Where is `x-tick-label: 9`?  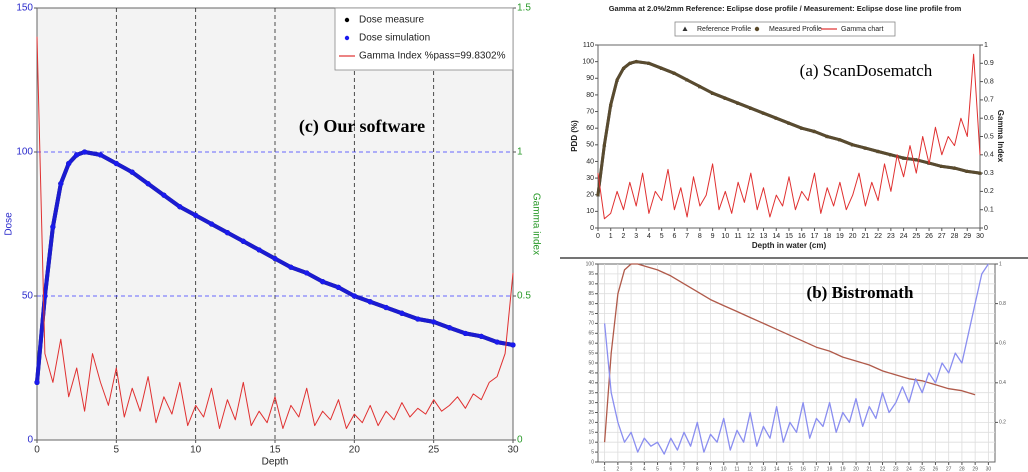
x-tick-label: 9 is located at coordinates (713, 236).